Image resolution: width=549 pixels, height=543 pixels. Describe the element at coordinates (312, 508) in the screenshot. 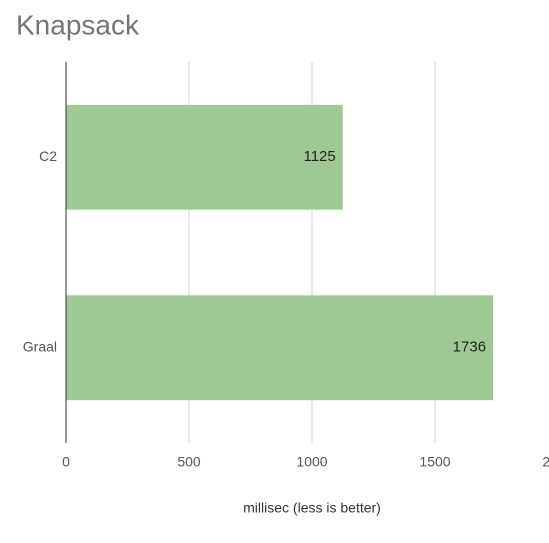

I see `x-axis-title: millisec (less is better)` at that location.